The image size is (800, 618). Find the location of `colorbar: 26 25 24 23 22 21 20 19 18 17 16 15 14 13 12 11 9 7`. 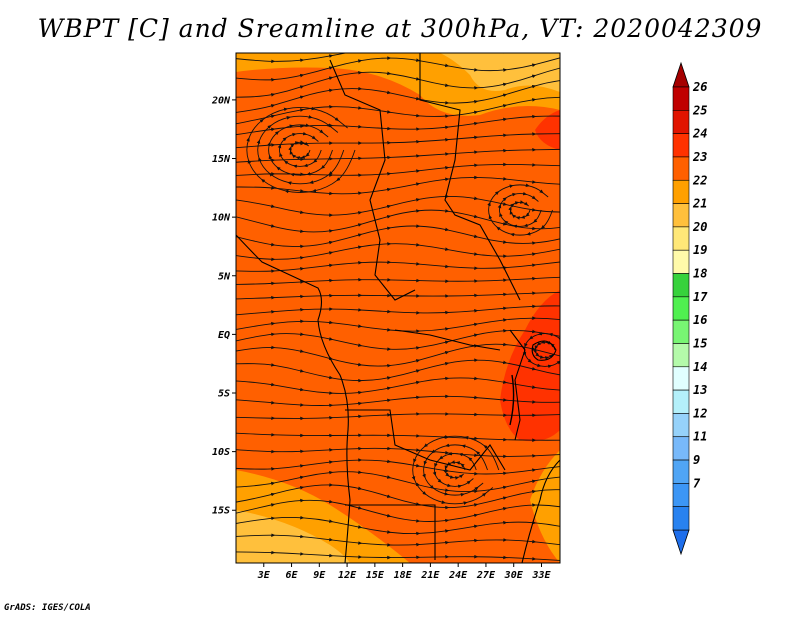

colorbar: 26 25 24 23 22 21 20 19 18 17 16 15 14 13 12 11 9 7 is located at coordinates (690, 308).